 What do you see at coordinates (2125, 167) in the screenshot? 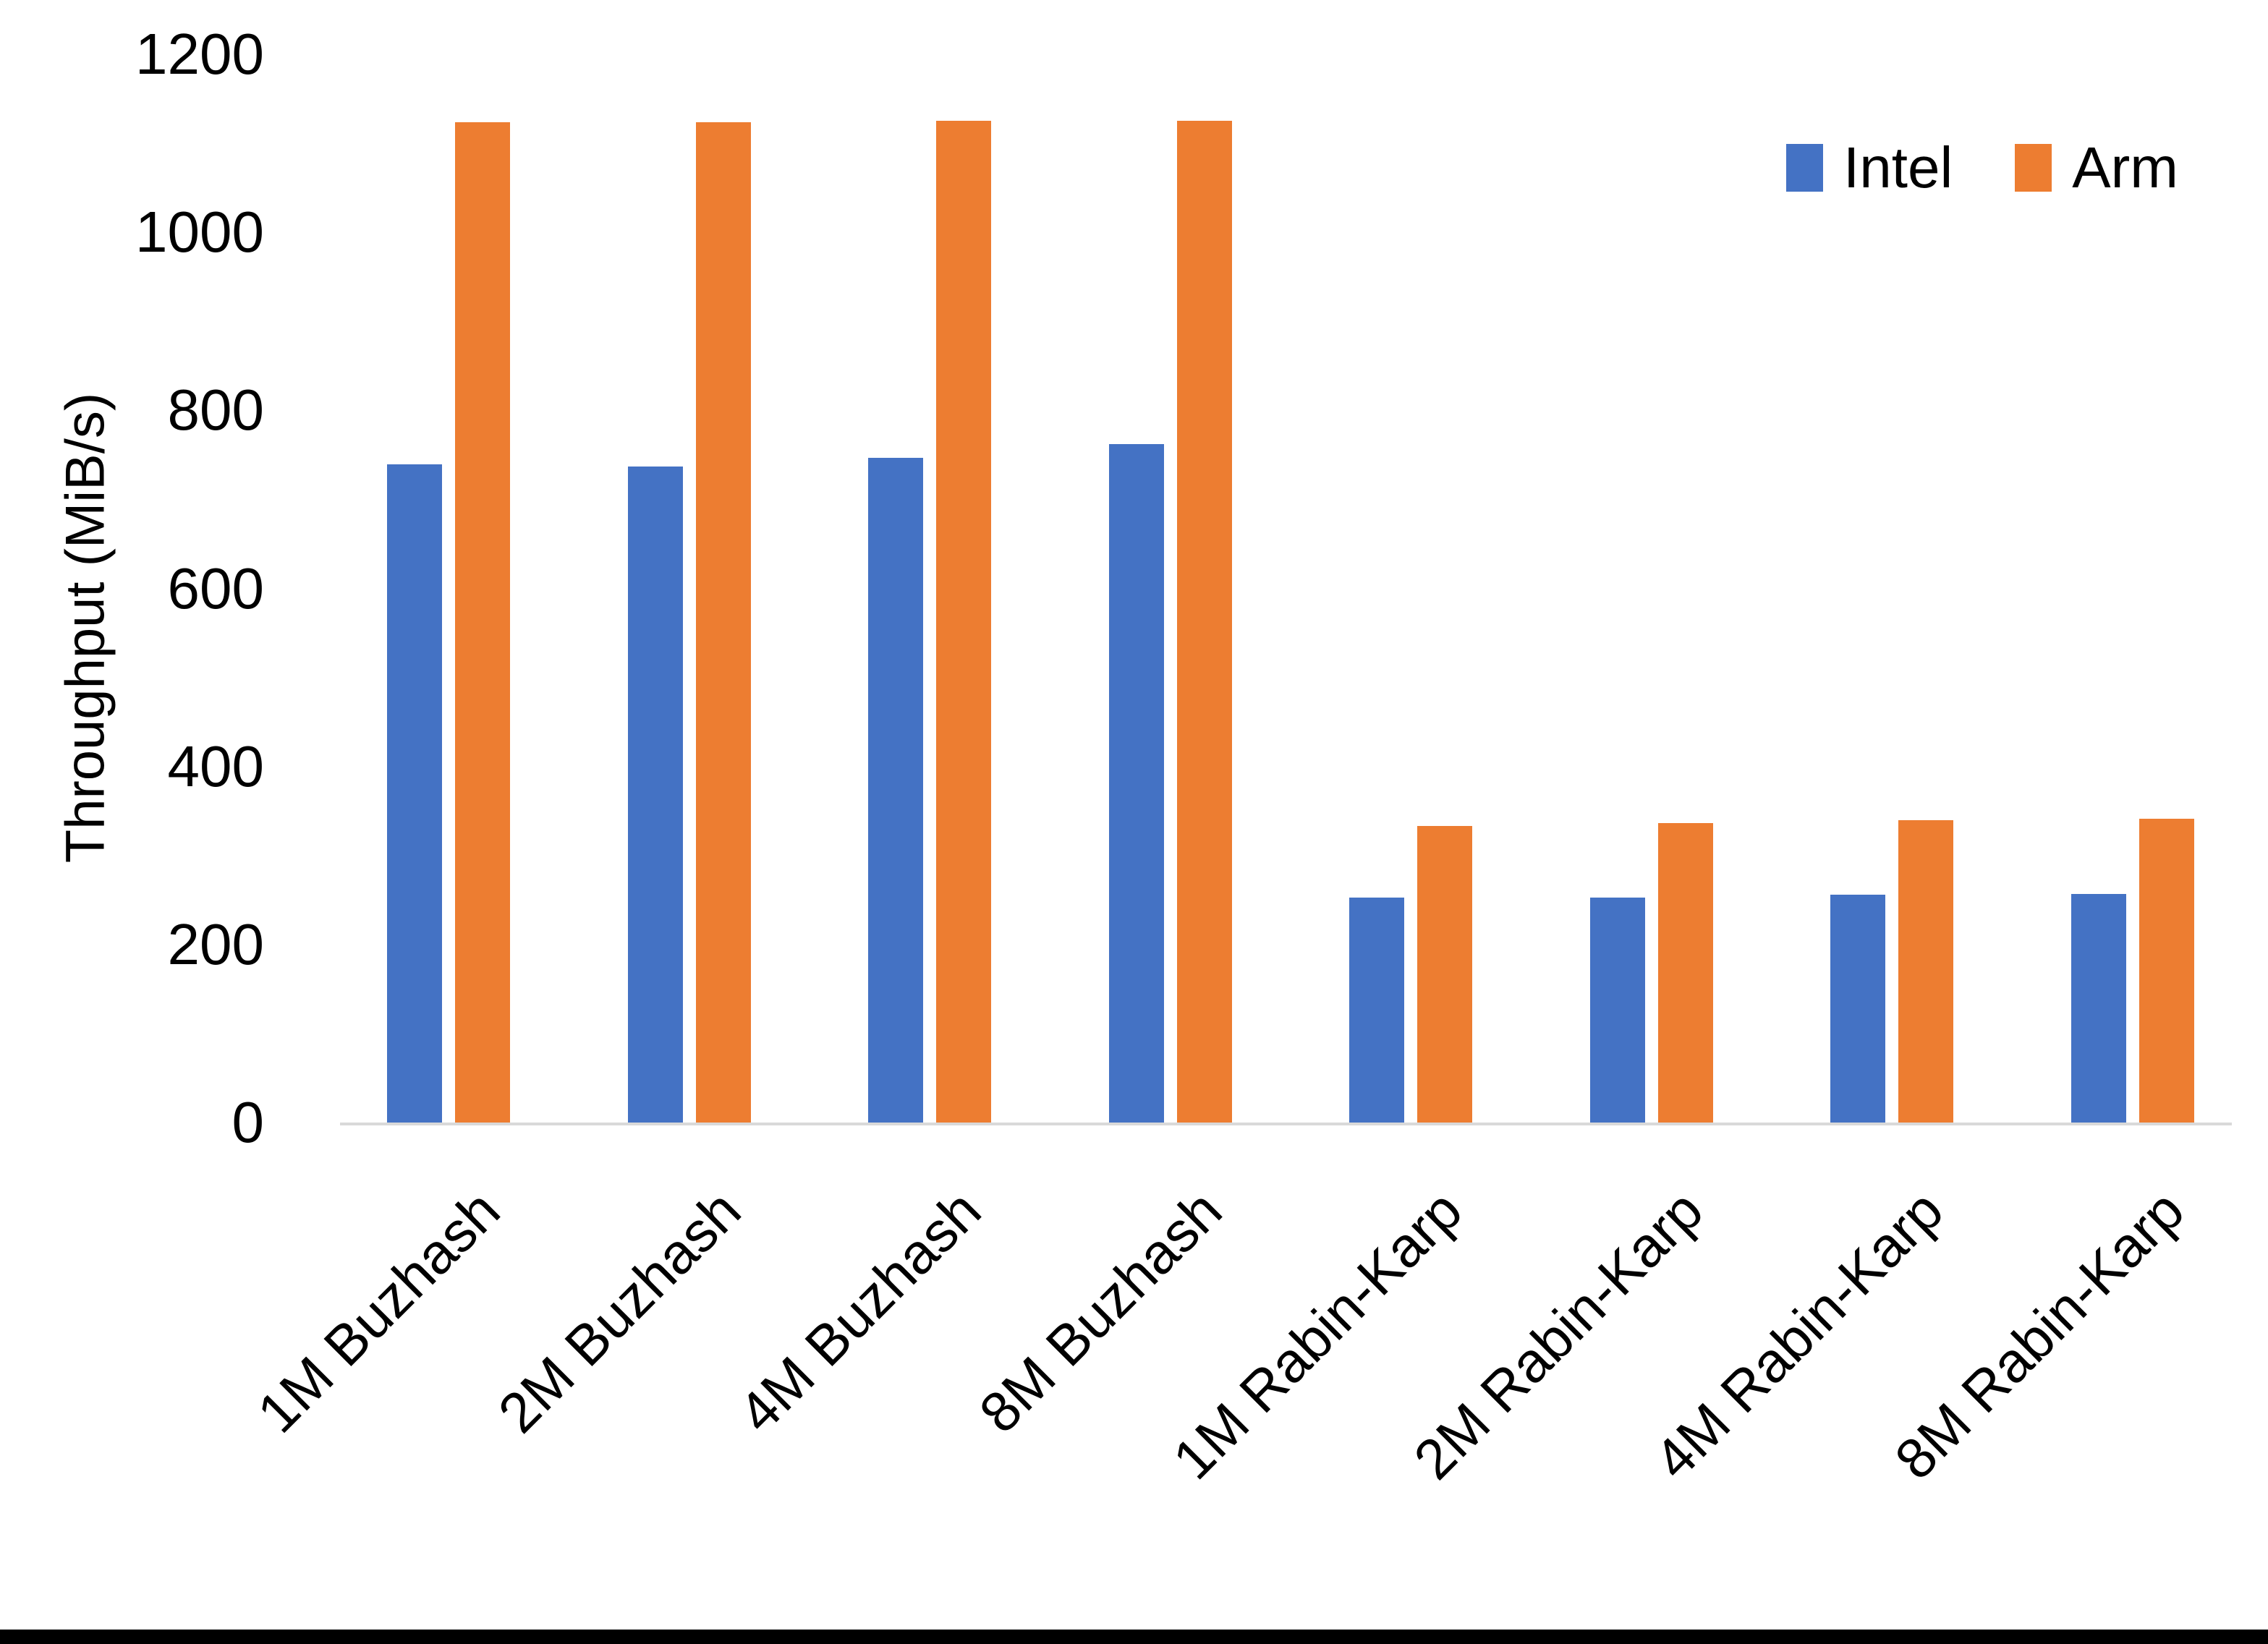
I see `legend-label-arm: Arm` at bounding box center [2125, 167].